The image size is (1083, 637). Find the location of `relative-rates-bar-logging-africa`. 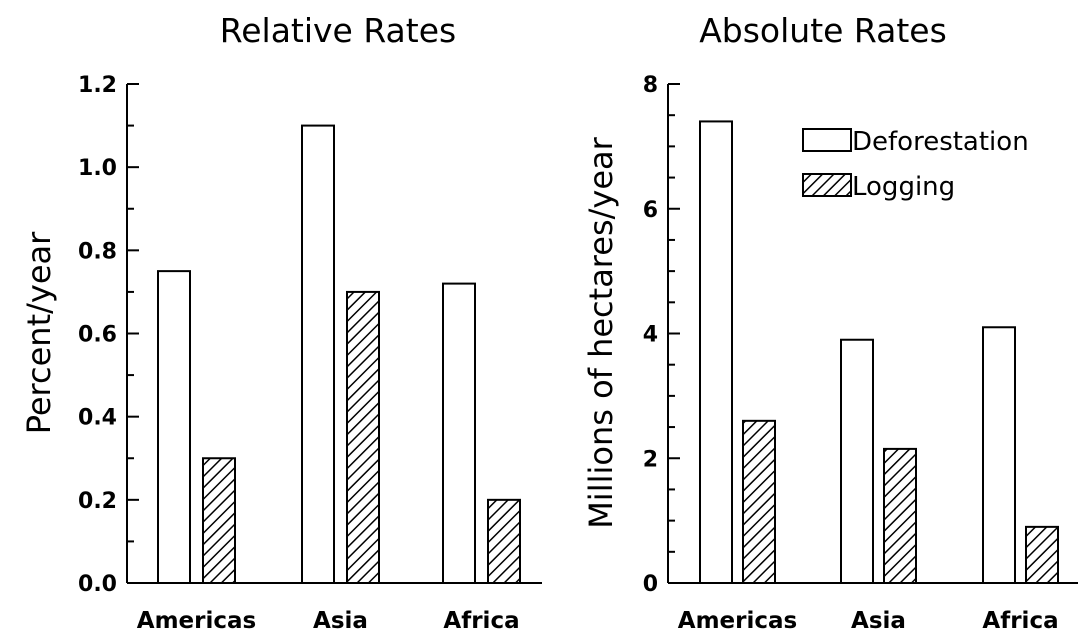

relative-rates-bar-logging-africa is located at coordinates (504, 541).